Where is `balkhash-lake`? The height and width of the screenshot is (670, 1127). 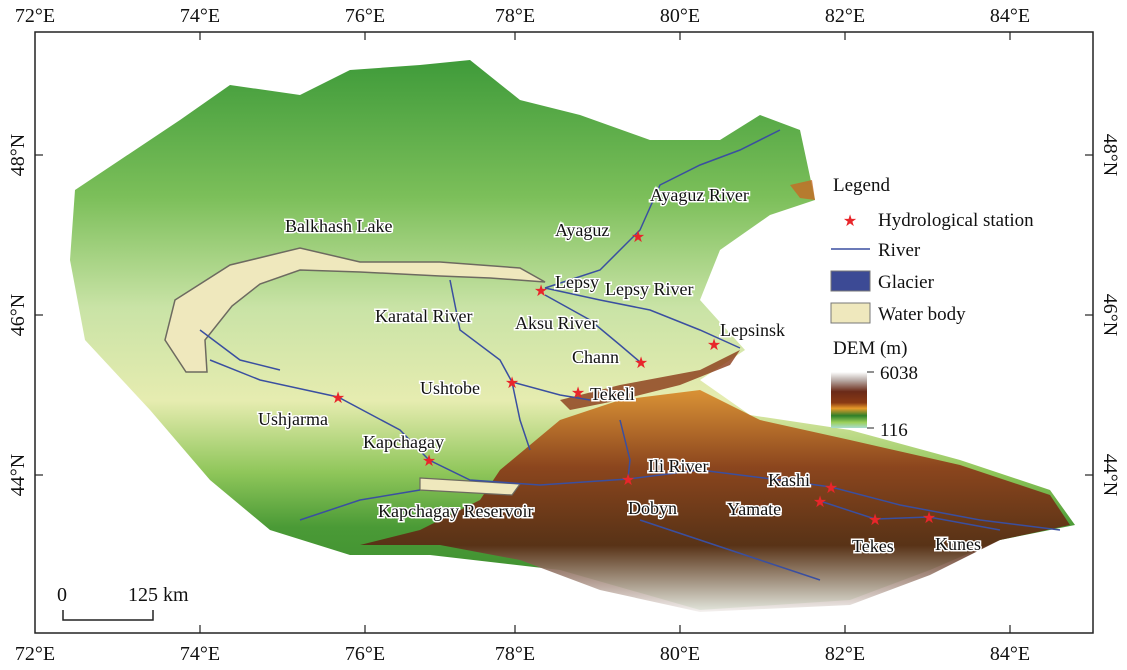 balkhash-lake is located at coordinates (355, 310).